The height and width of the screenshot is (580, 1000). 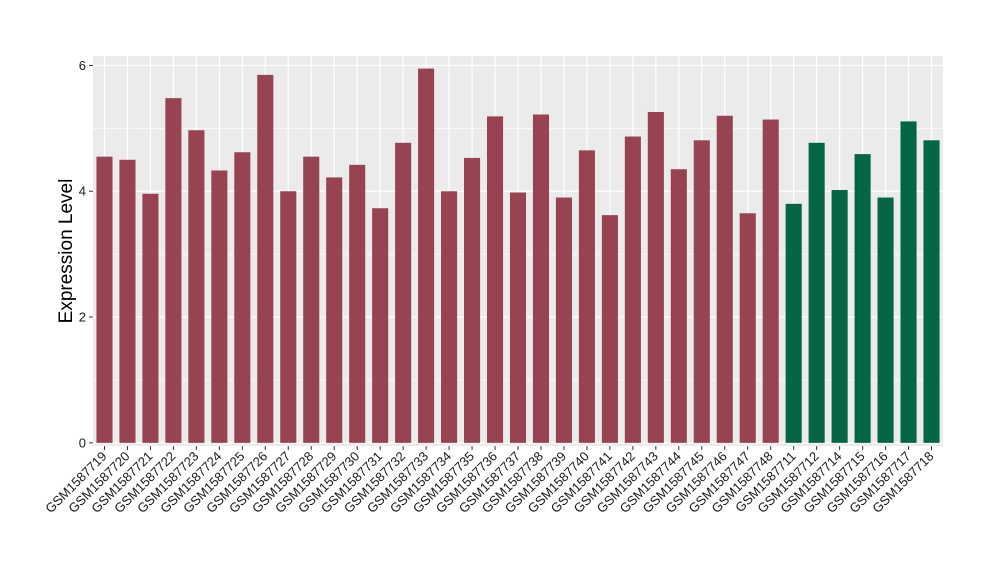 I want to click on y-axis-title: Expression Level, so click(x=66, y=251).